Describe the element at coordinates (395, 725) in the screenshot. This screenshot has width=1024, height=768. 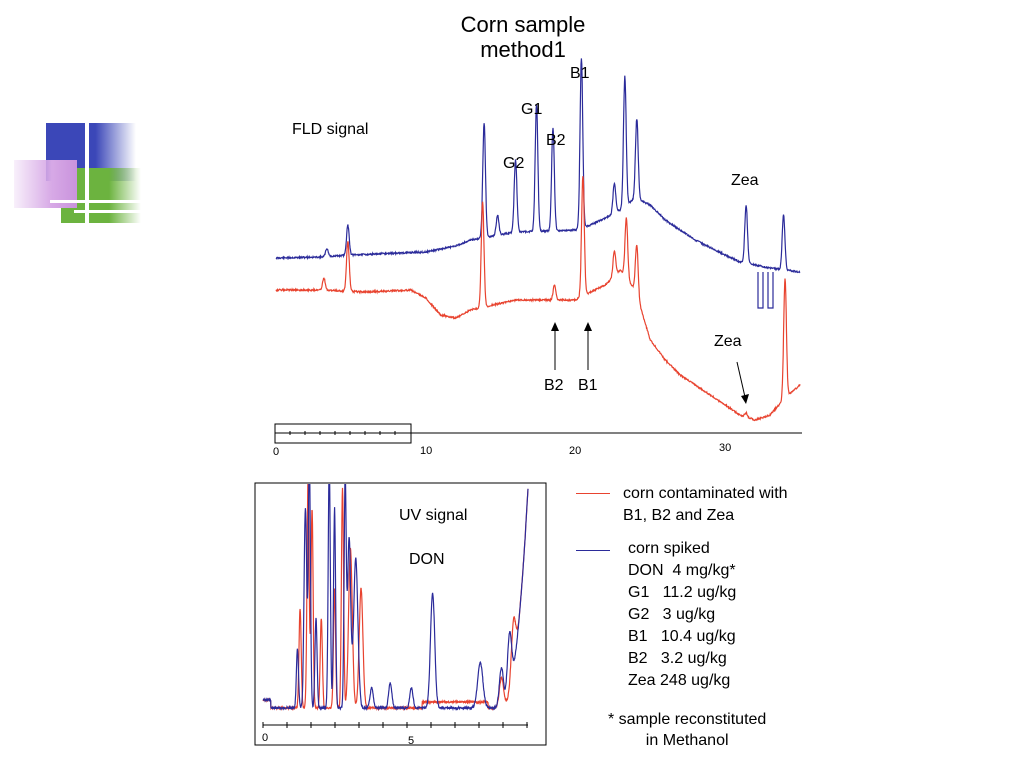
I see `uv-minor-ticks` at that location.